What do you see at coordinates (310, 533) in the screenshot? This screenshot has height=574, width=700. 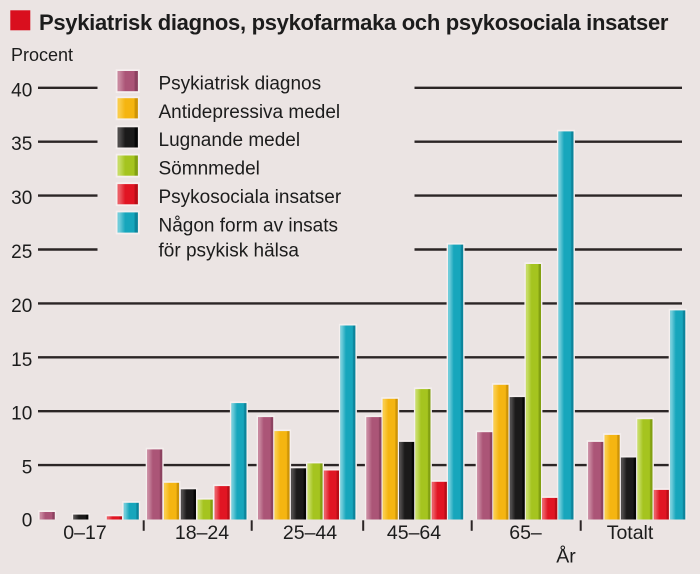 I see `svg-text: 25–44` at bounding box center [310, 533].